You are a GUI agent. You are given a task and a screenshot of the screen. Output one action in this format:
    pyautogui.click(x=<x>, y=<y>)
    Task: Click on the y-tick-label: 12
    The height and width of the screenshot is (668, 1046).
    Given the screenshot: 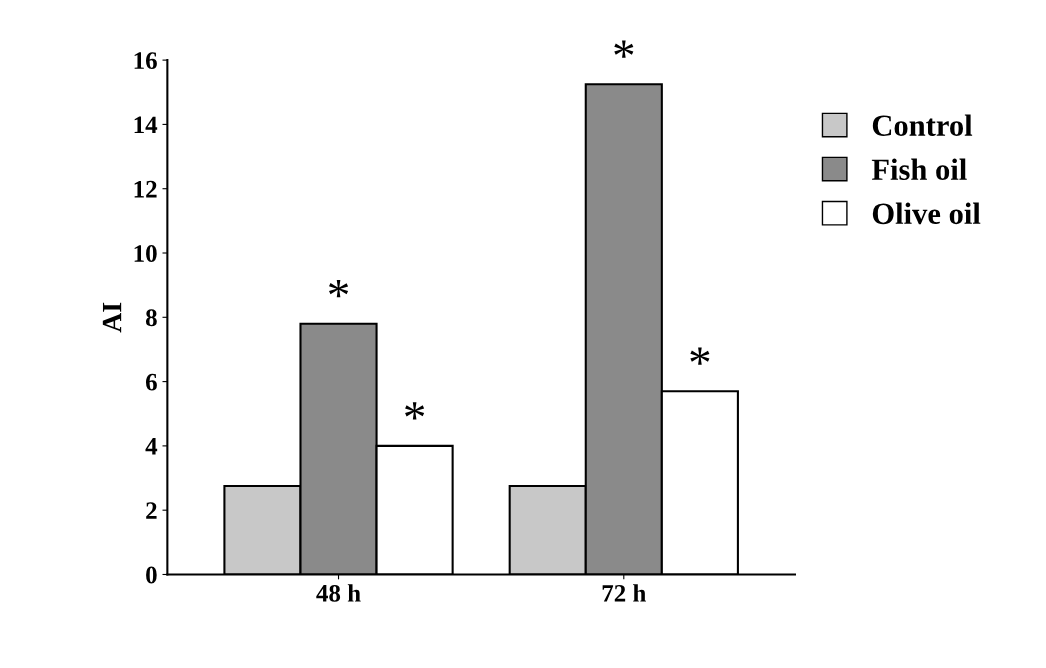 What is the action you would take?
    pyautogui.click(x=145, y=189)
    